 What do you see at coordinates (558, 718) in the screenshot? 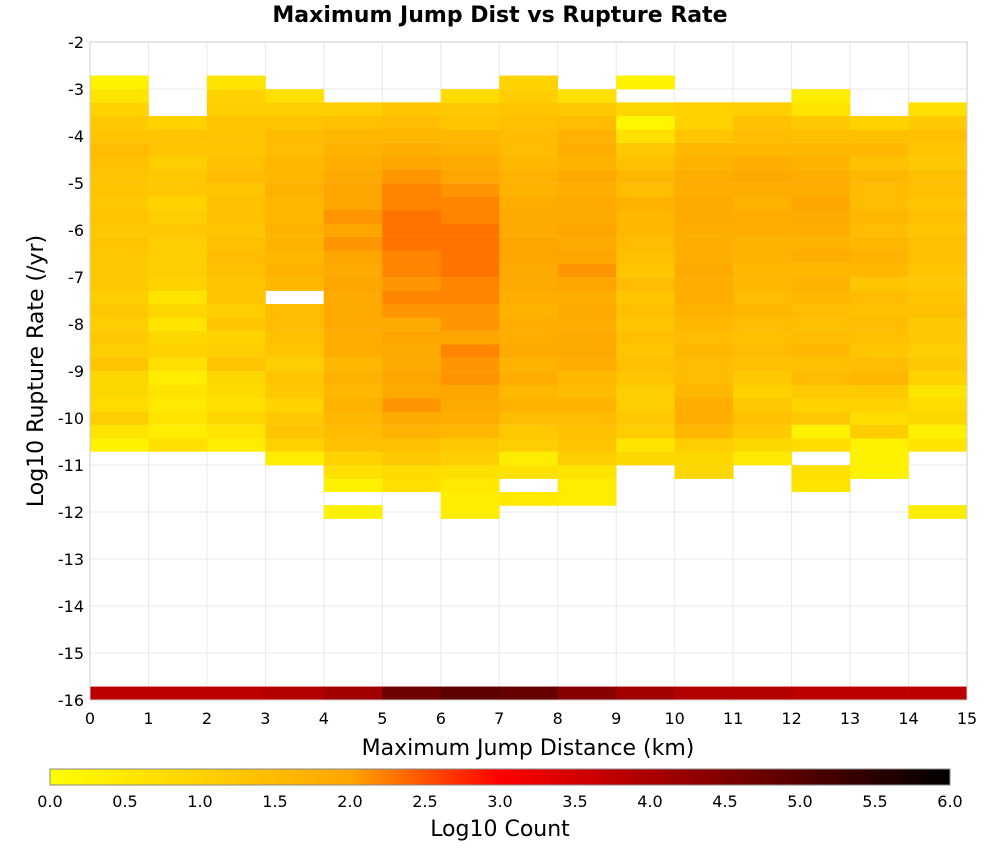
I see `x-tick-label: 8` at bounding box center [558, 718].